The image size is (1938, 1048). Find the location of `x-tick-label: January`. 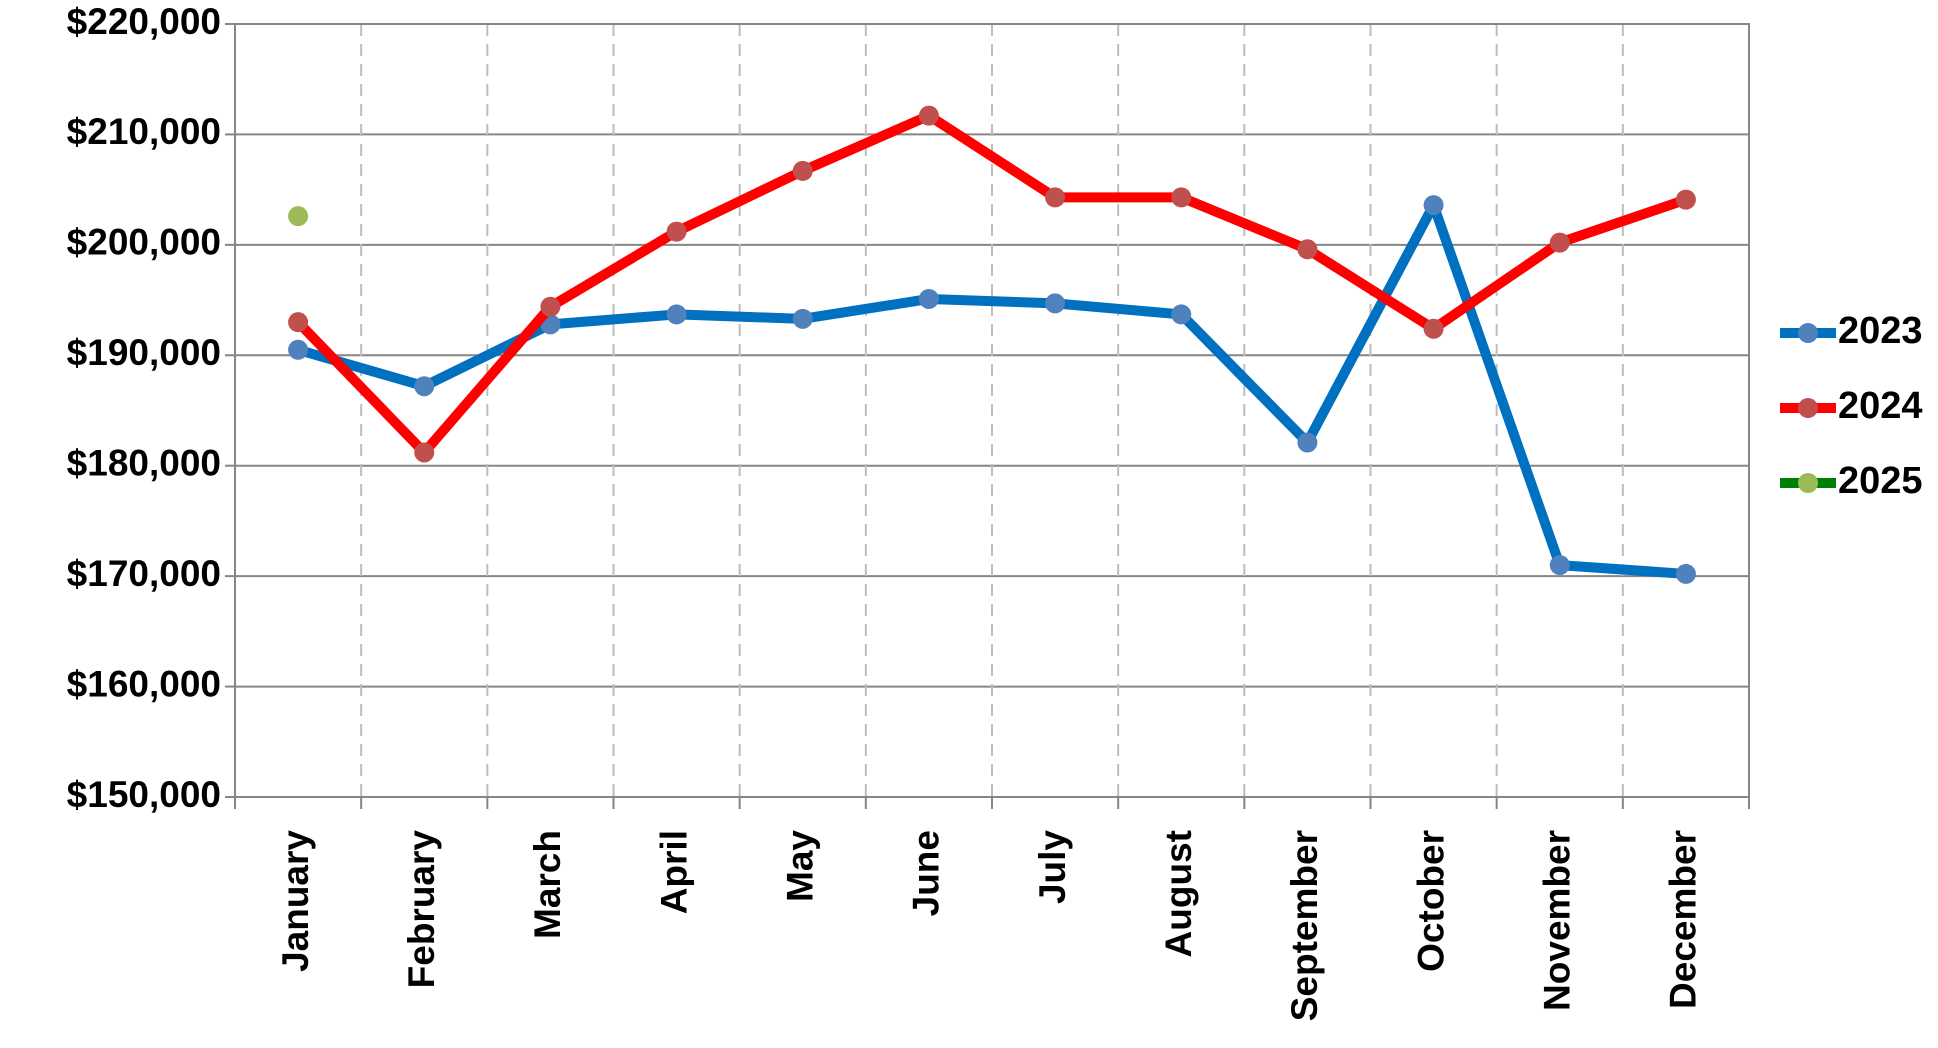

x-tick-label: January is located at coordinates (295, 901).